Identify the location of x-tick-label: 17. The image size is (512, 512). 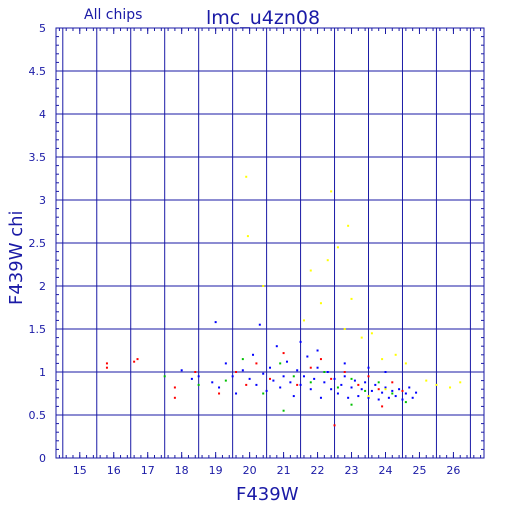
(148, 470).